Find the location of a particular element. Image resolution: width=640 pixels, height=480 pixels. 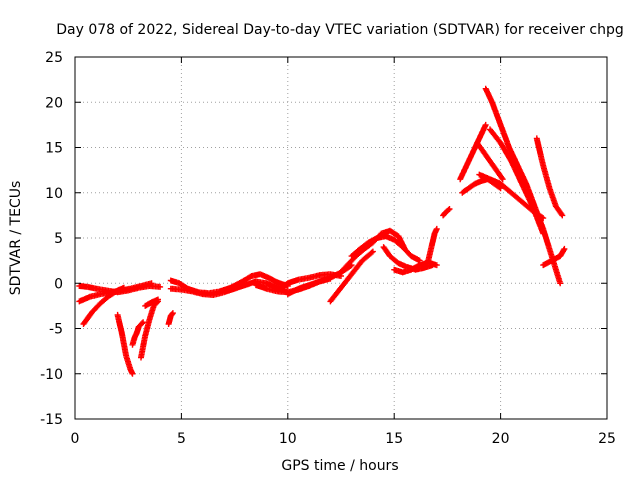

y-tick-label: 0 is located at coordinates (58, 284).